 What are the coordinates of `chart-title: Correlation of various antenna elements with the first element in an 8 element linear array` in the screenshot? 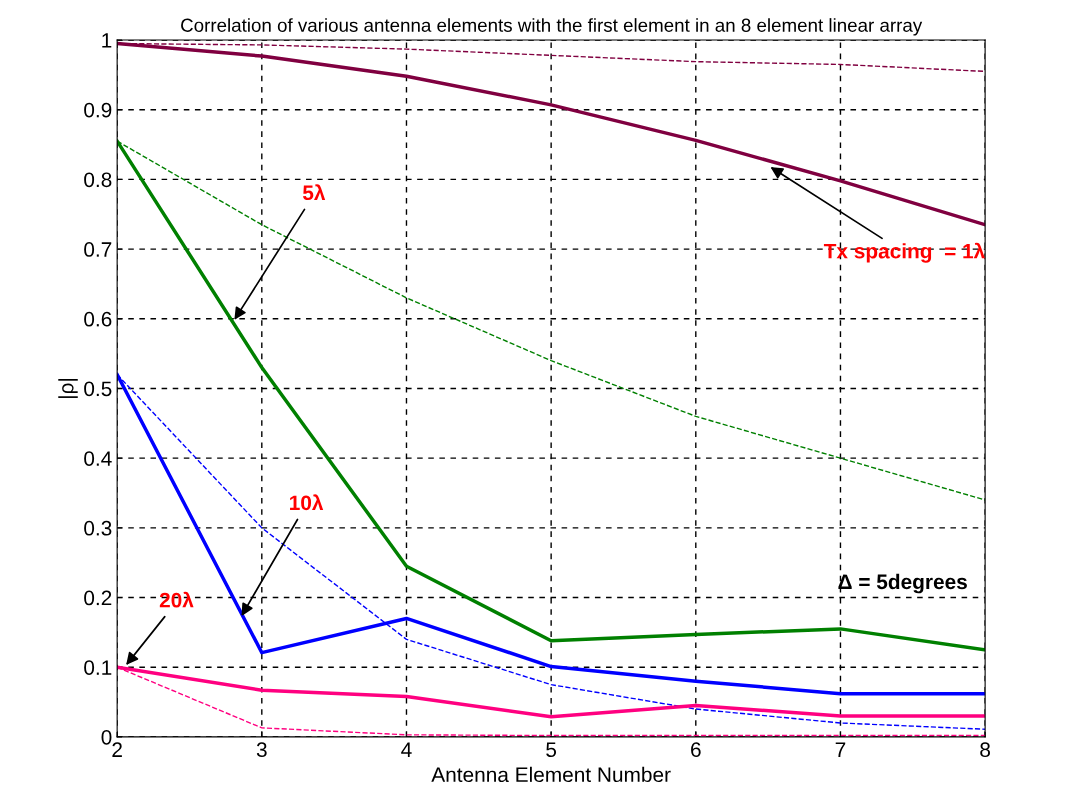 It's located at (552, 27).